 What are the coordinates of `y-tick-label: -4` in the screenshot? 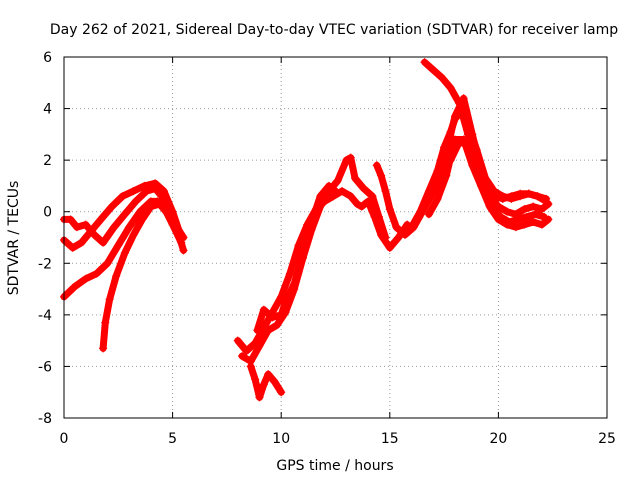 It's located at (45, 316).